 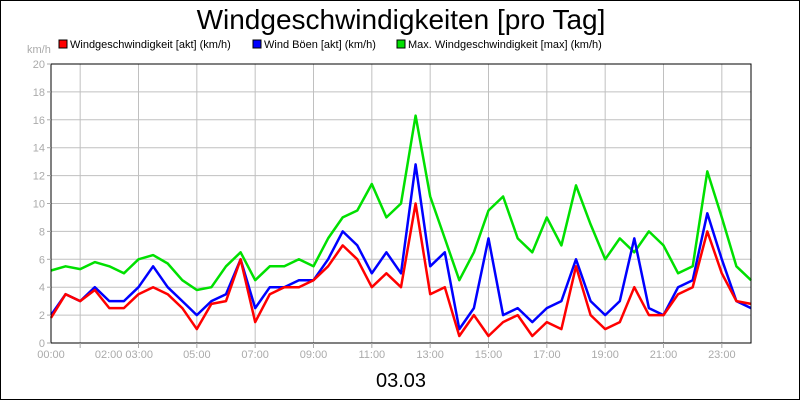 What do you see at coordinates (664, 355) in the screenshot?
I see `x-tick-label: 21:00` at bounding box center [664, 355].